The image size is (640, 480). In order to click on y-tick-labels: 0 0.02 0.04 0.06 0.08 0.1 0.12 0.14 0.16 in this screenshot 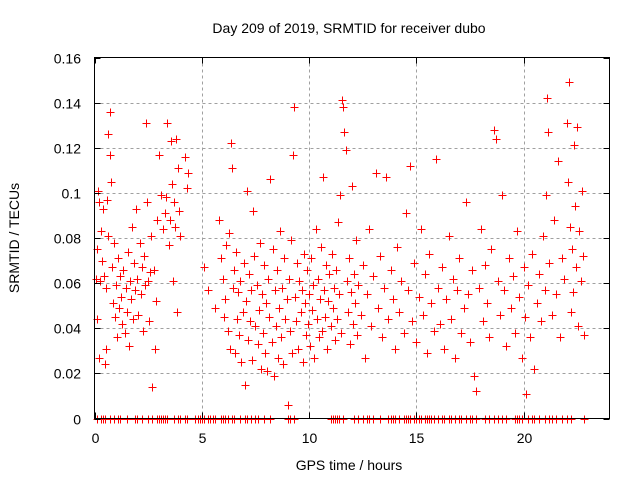, I will do `click(67, 239)`.